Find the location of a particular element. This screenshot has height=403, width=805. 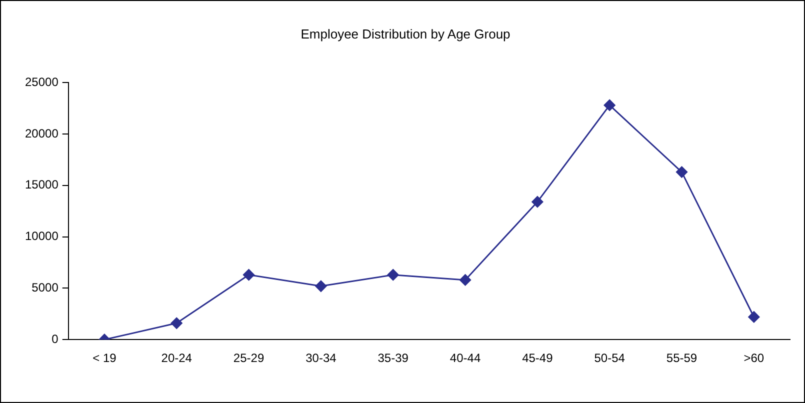

x-tick-label: >60 is located at coordinates (754, 358).